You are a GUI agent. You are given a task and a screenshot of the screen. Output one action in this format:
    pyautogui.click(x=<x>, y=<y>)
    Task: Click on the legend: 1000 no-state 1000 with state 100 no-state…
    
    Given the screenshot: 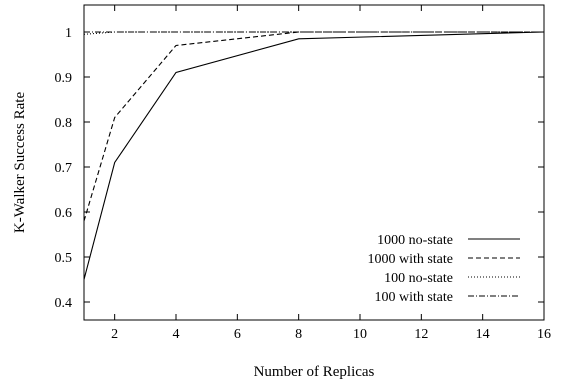 What is the action you would take?
    pyautogui.click(x=443, y=269)
    